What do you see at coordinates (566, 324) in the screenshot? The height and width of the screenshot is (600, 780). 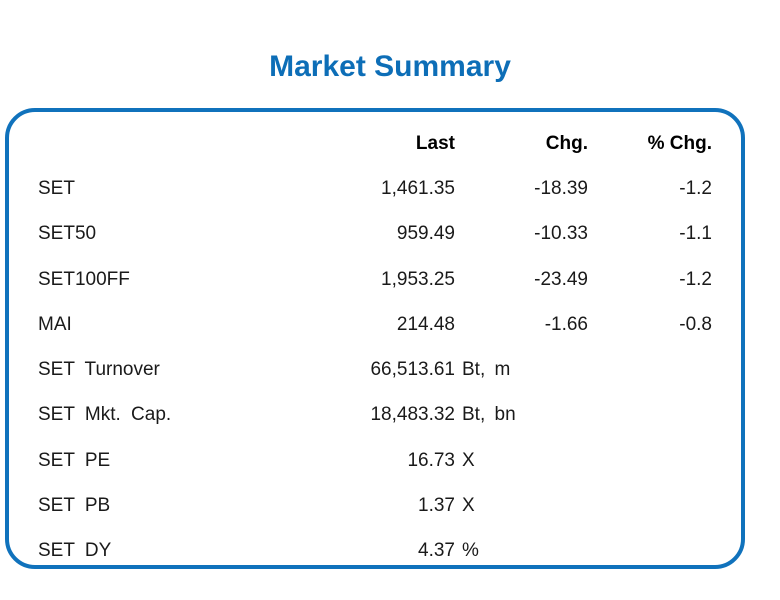 I see `chg-value: -1.66` at bounding box center [566, 324].